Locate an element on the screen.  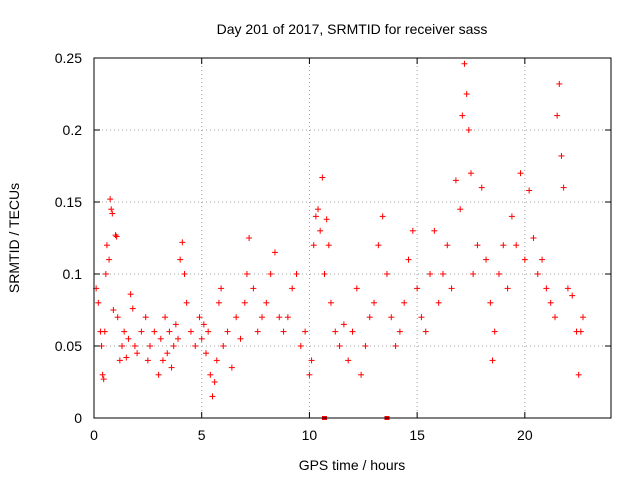
x-tick-label: 20 is located at coordinates (525, 435).